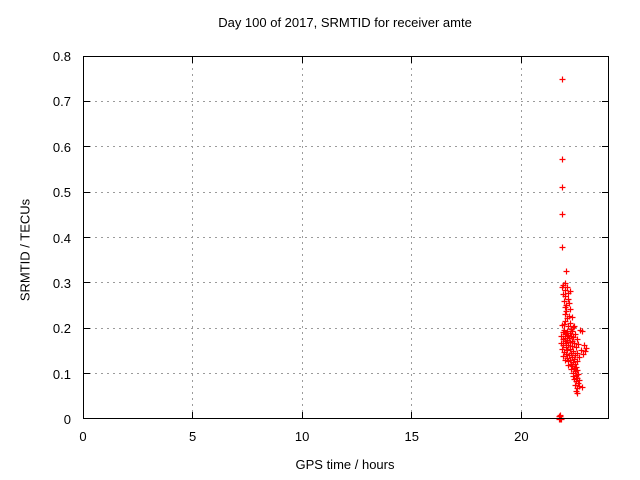 This screenshot has width=640, height=480. I want to click on y-tick-label: 0.5, so click(61, 193).